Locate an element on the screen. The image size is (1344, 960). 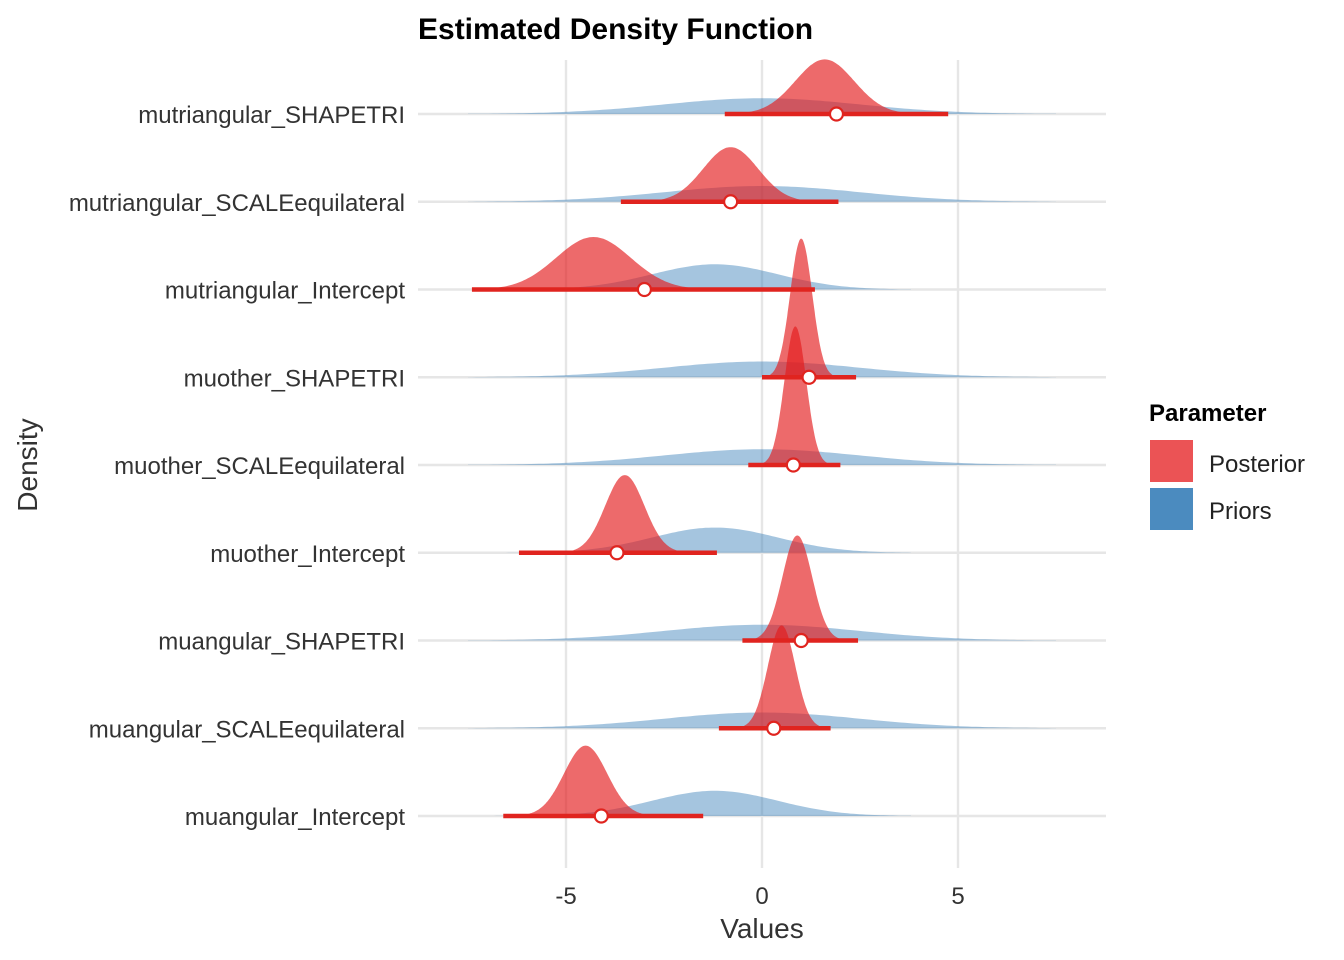
posterior-mean-point-mutriangular-intercept is located at coordinates (644, 289).